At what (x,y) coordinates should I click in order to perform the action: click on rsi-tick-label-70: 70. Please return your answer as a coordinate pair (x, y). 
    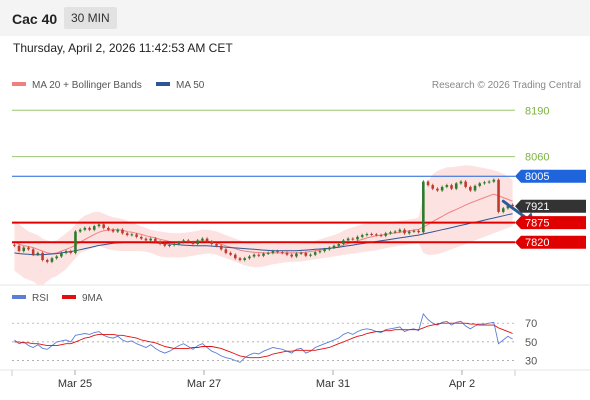
    Looking at the image, I should click on (531, 324).